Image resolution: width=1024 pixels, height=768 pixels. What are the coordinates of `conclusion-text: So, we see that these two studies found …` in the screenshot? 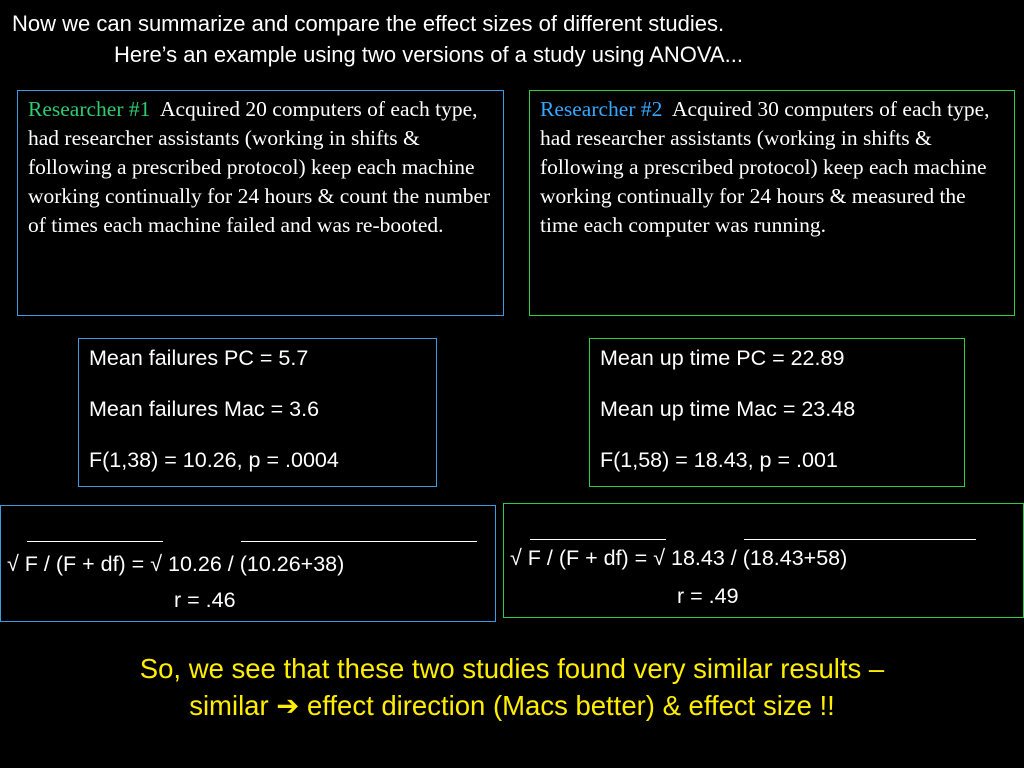 It's located at (512, 687).